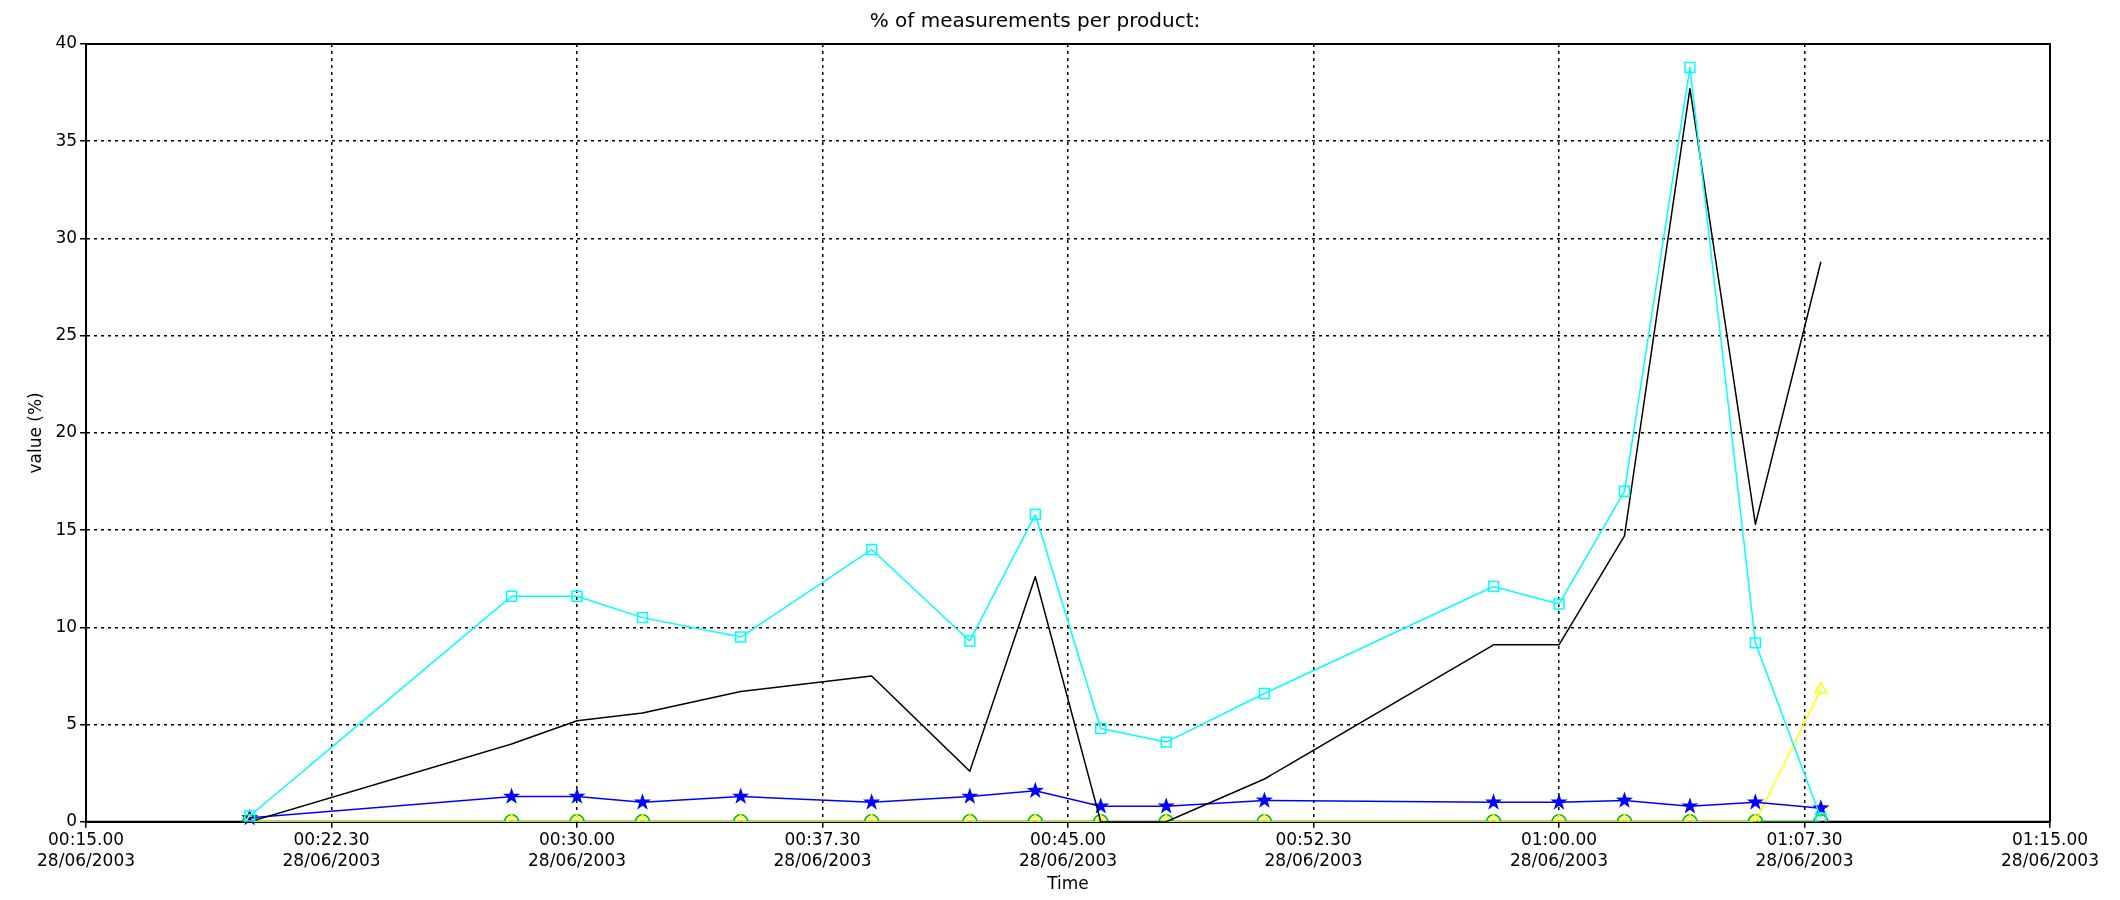  What do you see at coordinates (1035, 20) in the screenshot?
I see `chart-title: % of measurements per product:` at bounding box center [1035, 20].